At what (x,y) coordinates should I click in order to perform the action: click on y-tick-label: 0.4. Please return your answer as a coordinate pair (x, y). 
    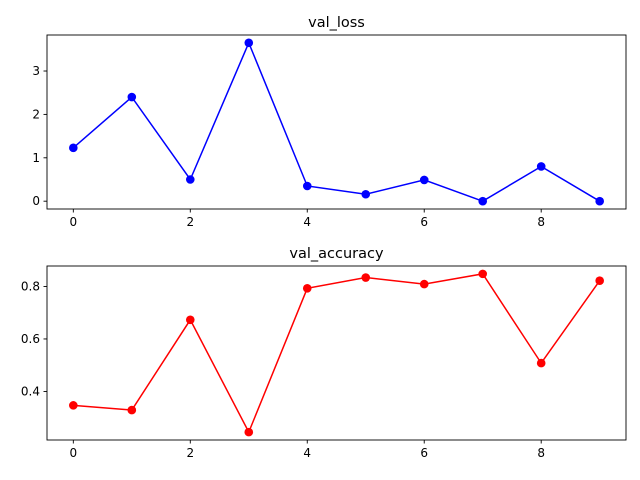
    Looking at the image, I should click on (30, 391).